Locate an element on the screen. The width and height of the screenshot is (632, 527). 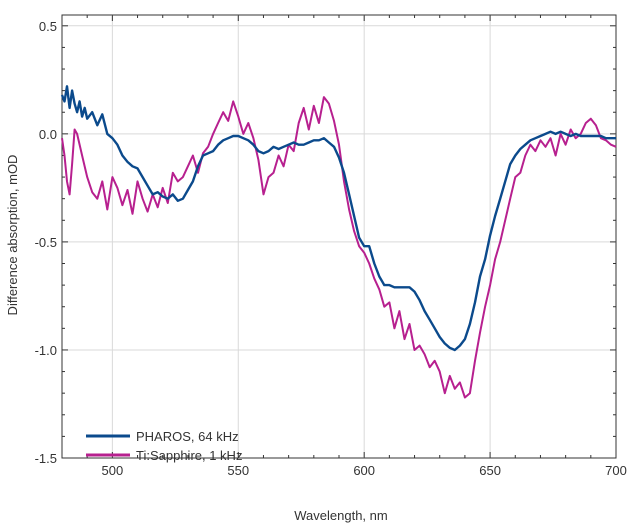
x-tick-labels: 500 550 600 650 700 is located at coordinates (364, 470).